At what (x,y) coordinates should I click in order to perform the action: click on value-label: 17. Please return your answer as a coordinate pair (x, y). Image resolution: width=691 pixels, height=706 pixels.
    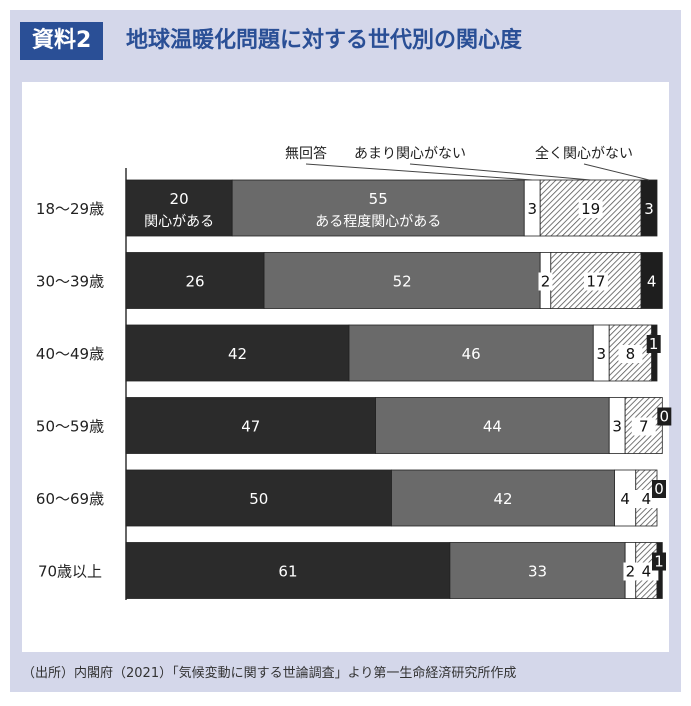
    Looking at the image, I should click on (595, 282).